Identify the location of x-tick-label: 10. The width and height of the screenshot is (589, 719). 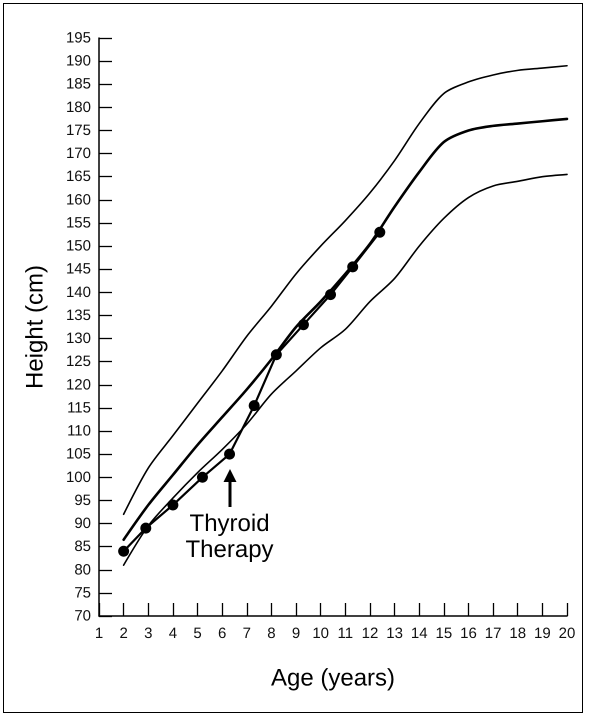
(321, 633).